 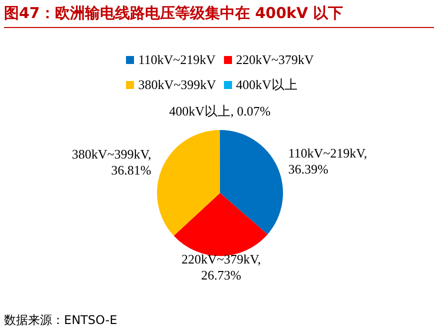 I want to click on data-label: 400kV以上, 0.07%, so click(x=220, y=110).